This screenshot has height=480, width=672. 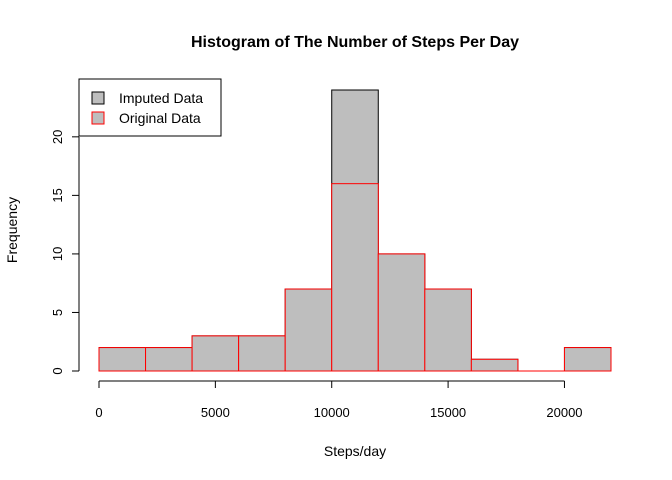 What do you see at coordinates (57, 370) in the screenshot?
I see `y-tick-label-0: 0` at bounding box center [57, 370].